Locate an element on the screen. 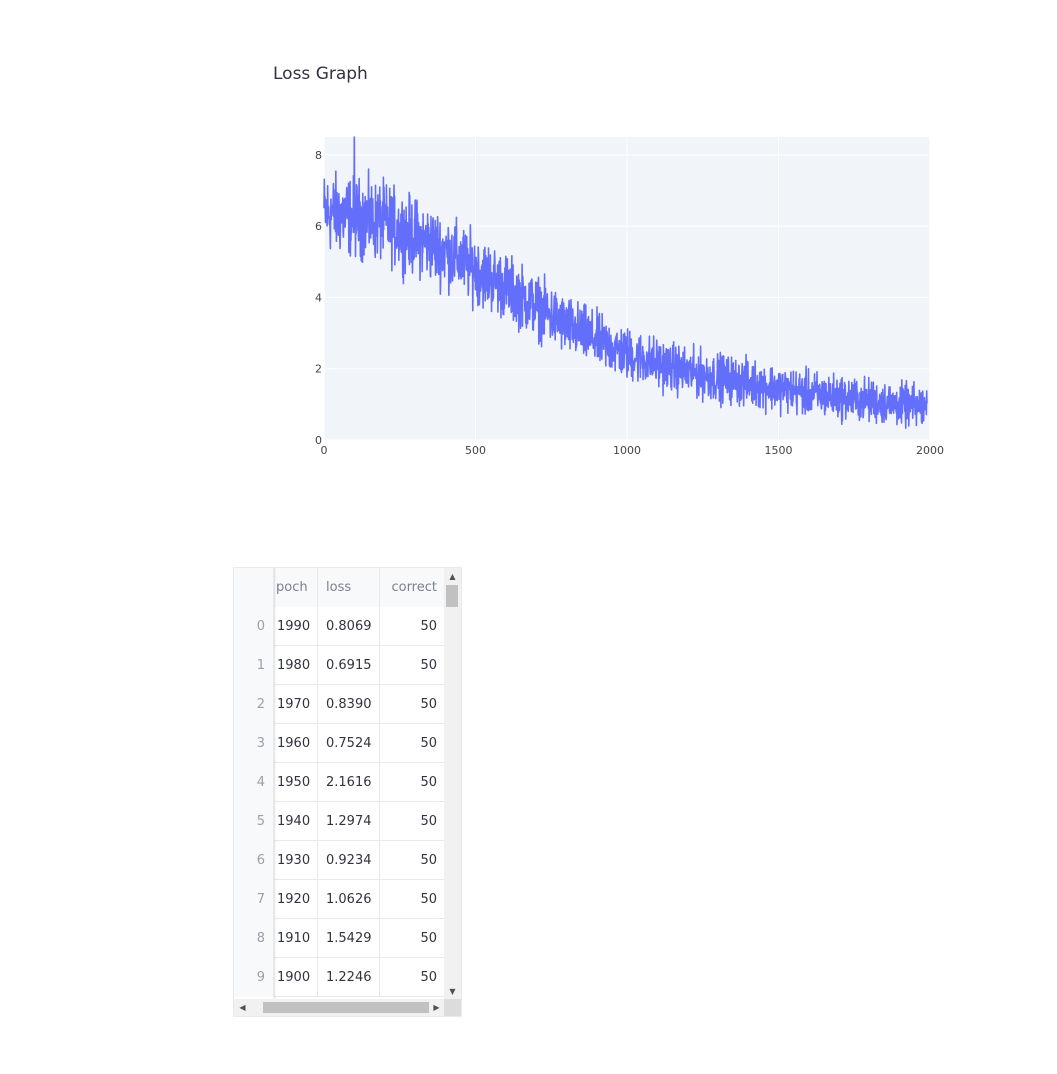 The image size is (1057, 1074). scroll-up-icon: ▲ is located at coordinates (452, 576).